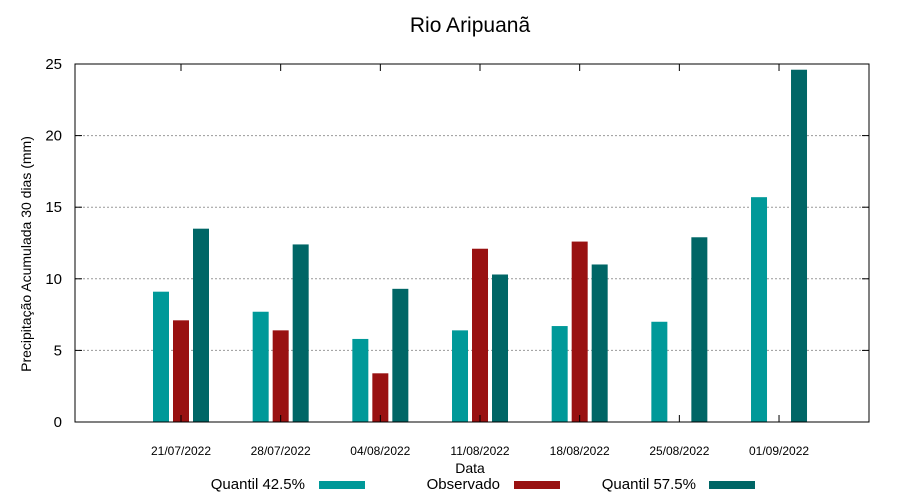 Image resolution: width=900 pixels, height=500 pixels. I want to click on chart-title: Rio Aripuanã, so click(470, 25).